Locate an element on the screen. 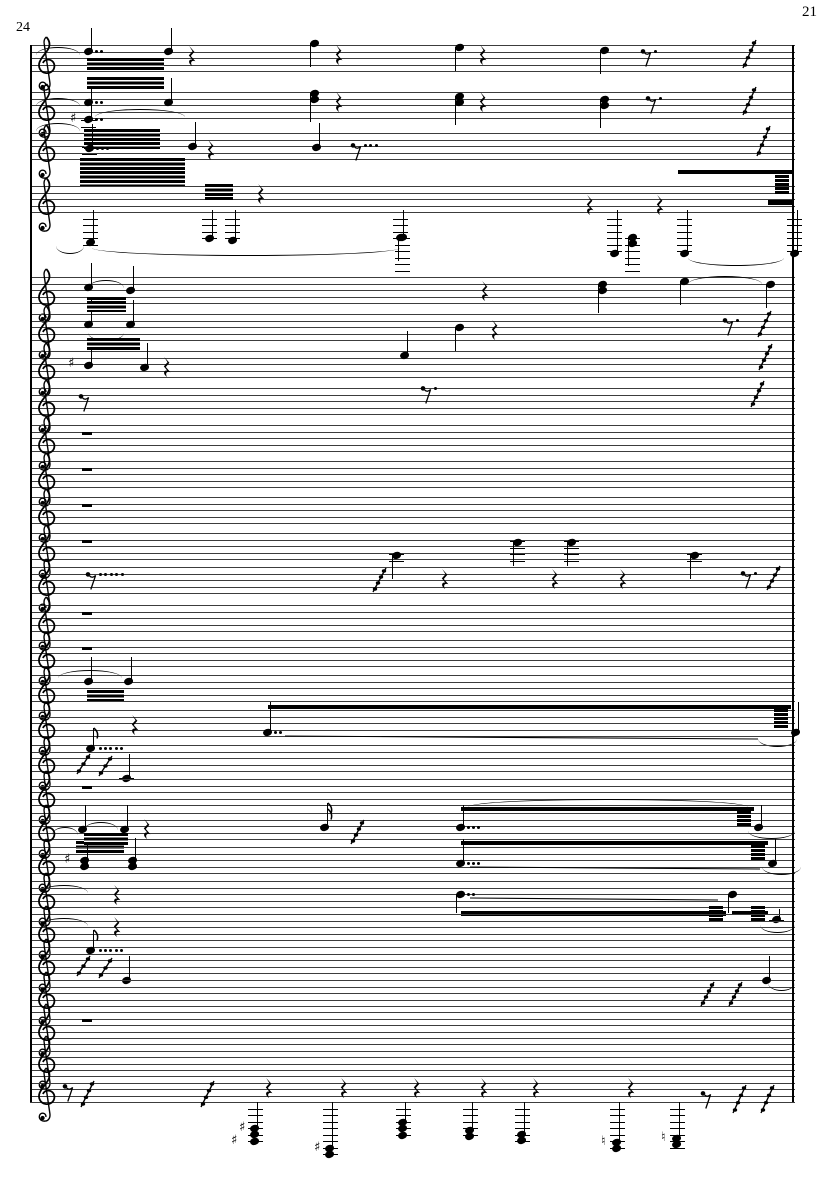  slur-curve is located at coordinates (608, 803).